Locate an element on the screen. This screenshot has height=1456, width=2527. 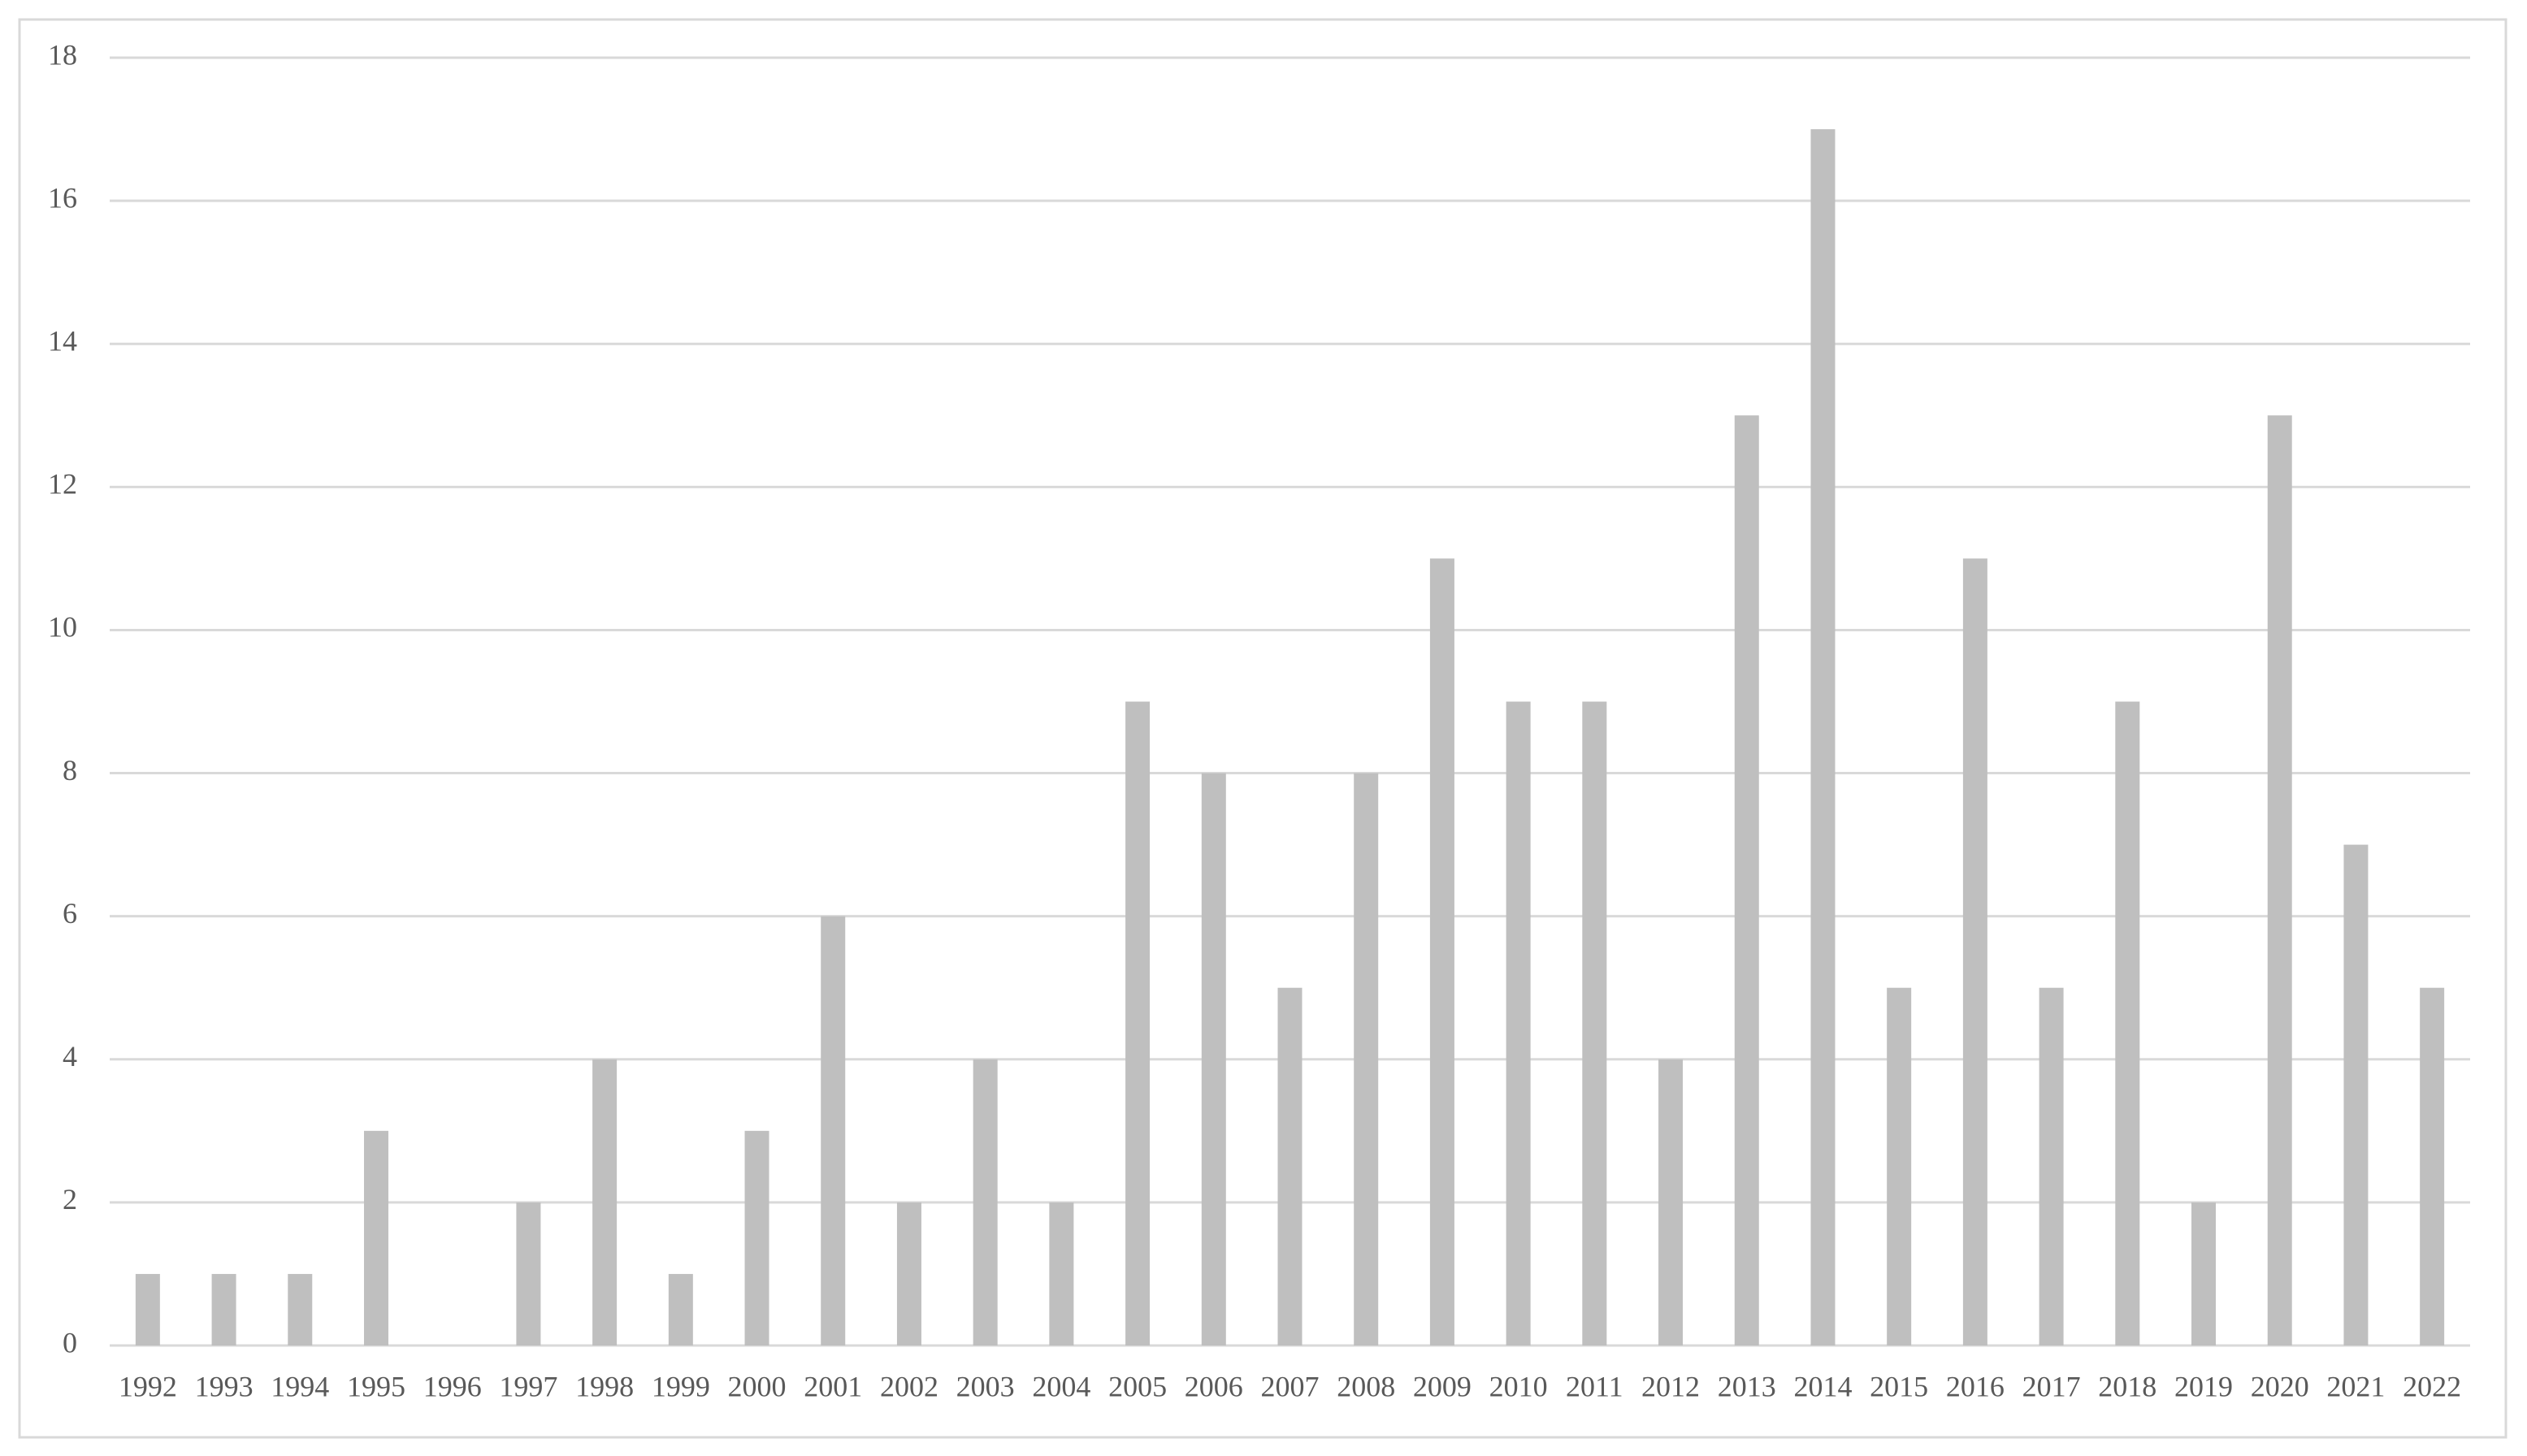
x-tick-label: 2002 is located at coordinates (909, 1386).